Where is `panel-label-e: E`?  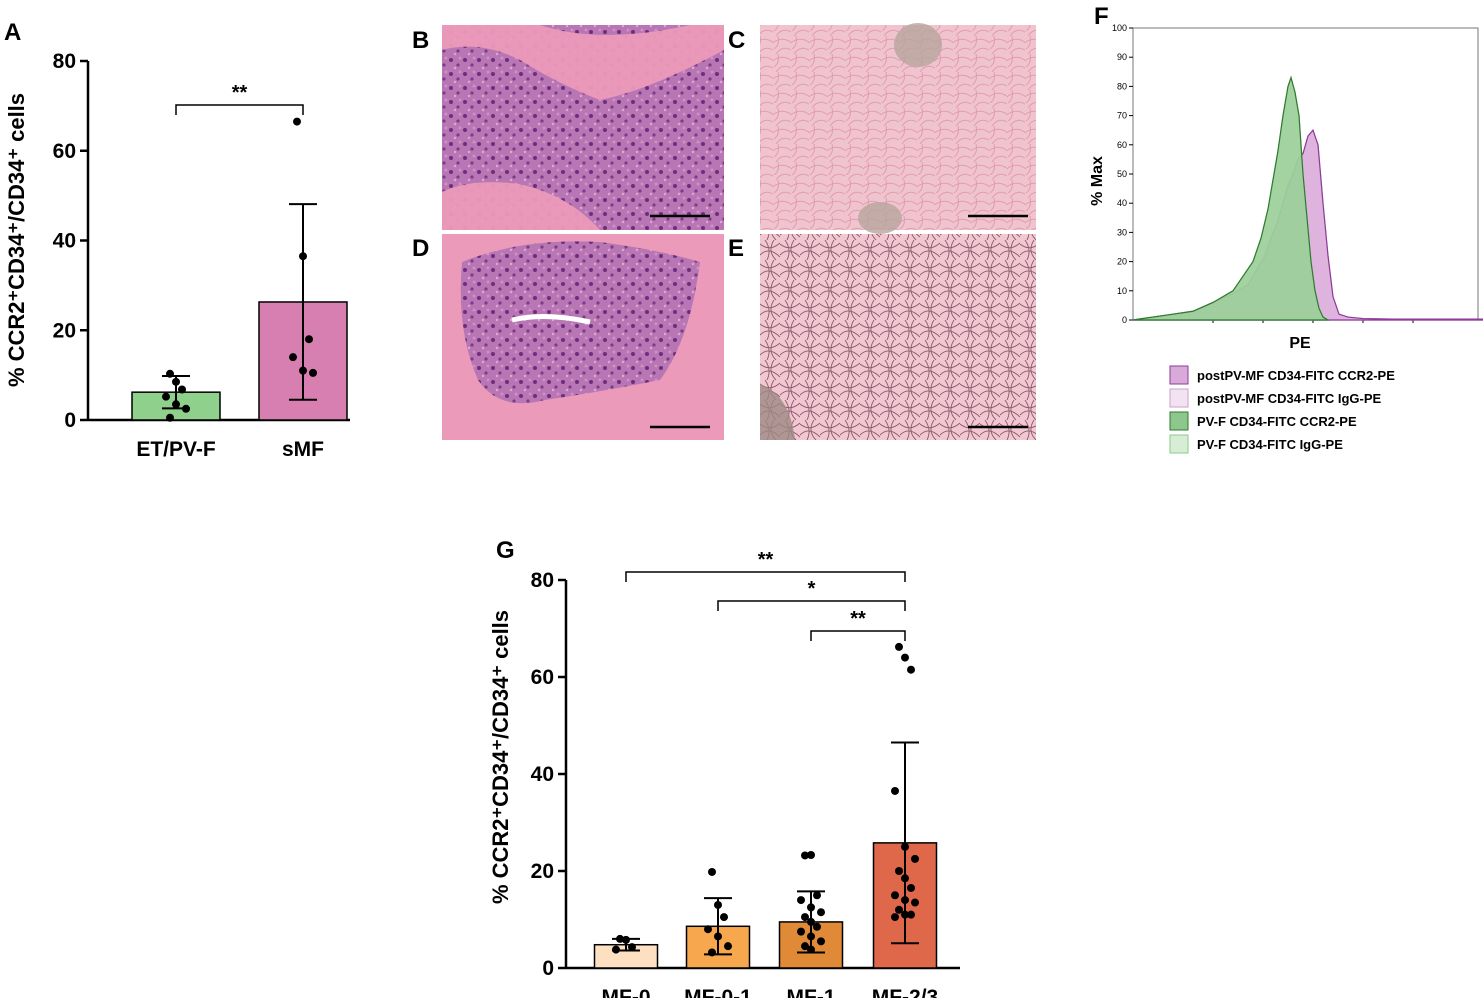 panel-label-e: E is located at coordinates (736, 248).